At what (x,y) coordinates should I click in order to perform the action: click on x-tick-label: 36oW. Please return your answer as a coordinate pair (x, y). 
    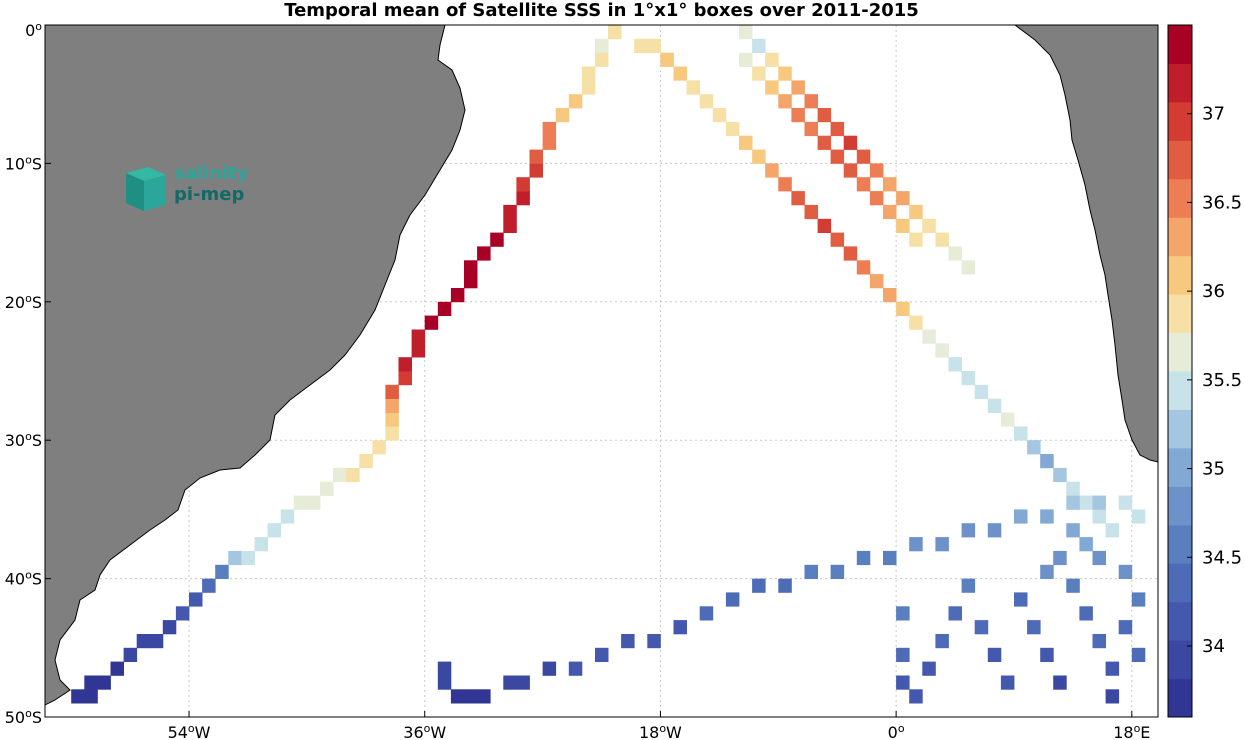
    Looking at the image, I should click on (424, 731).